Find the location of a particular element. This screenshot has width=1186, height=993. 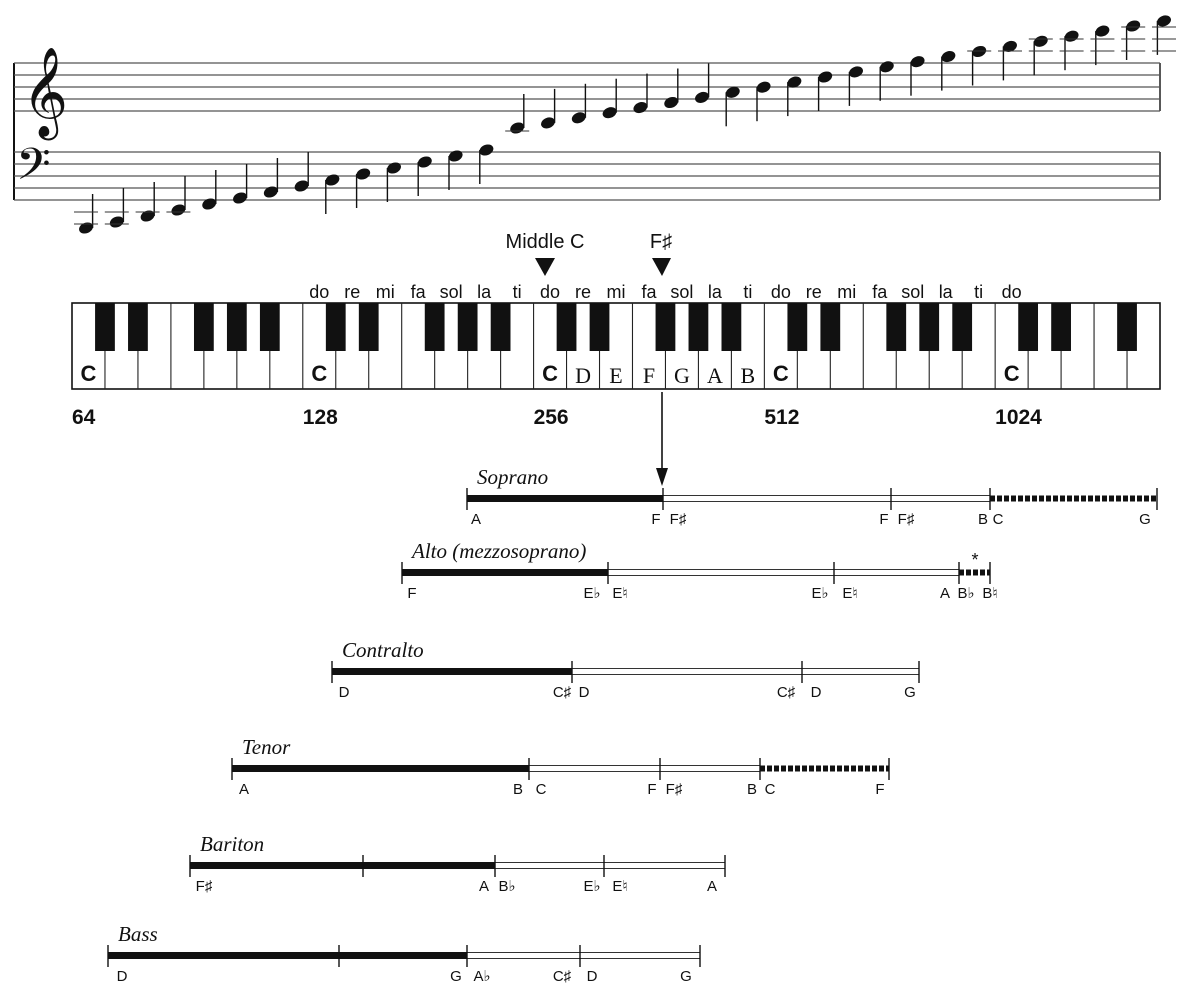

f-sharp-down-arrow-icon is located at coordinates (662, 439).